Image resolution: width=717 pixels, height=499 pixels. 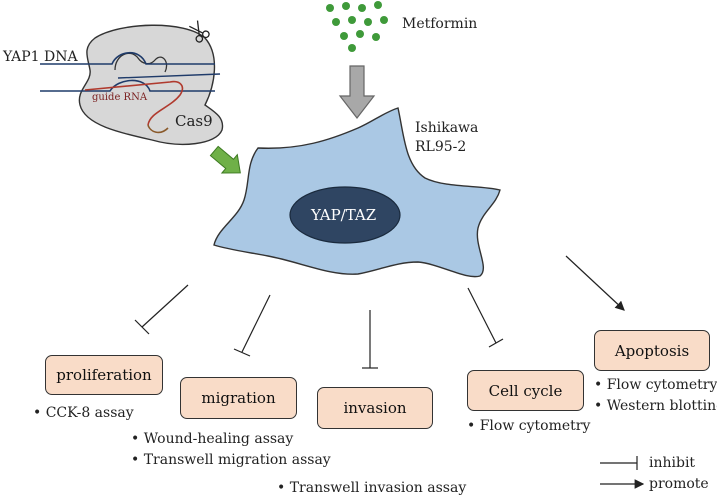 I want to click on inhibit-line-invasion, so click(x=370, y=339).